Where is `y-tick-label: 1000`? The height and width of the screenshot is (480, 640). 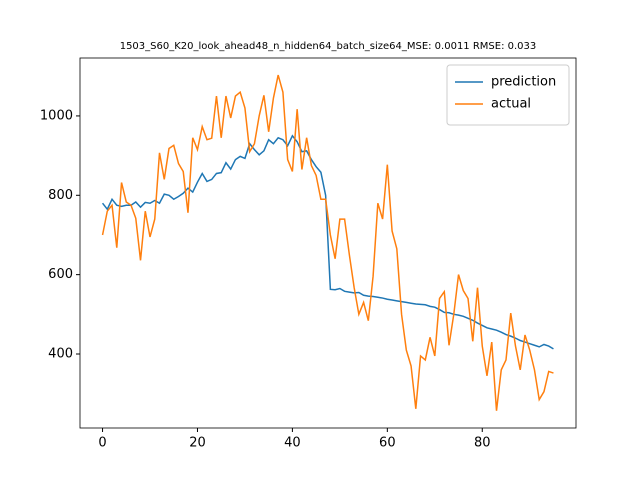
y-tick-label: 1000 is located at coordinates (56, 115).